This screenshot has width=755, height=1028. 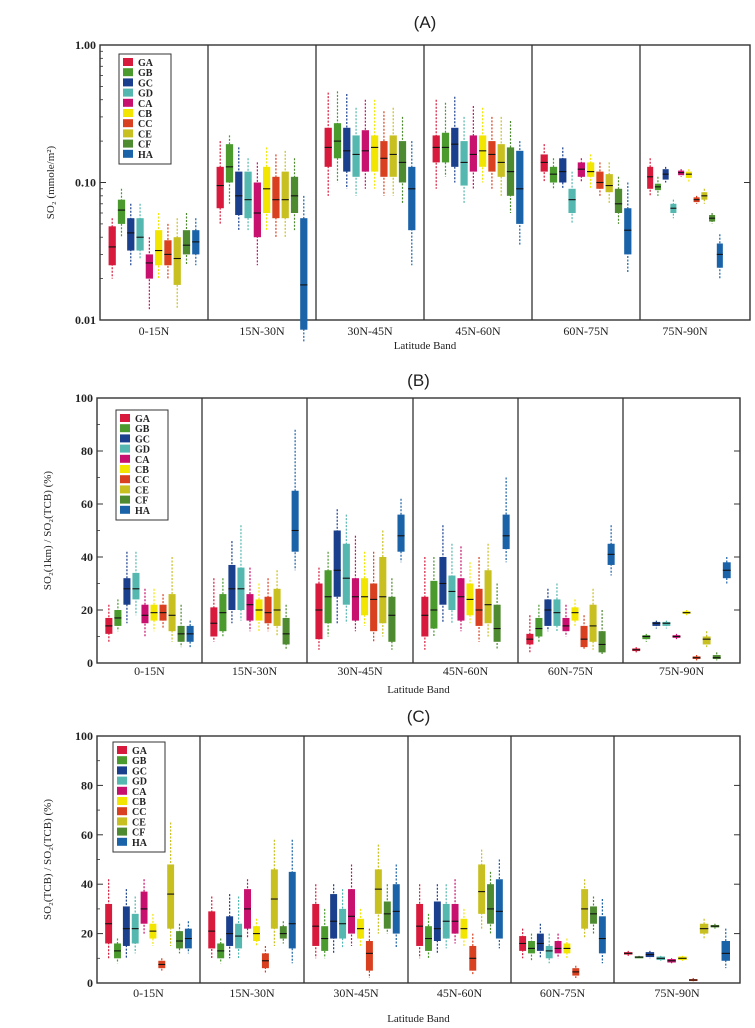 What do you see at coordinates (682, 671) in the screenshot?
I see `band-label: 75N-90N` at bounding box center [682, 671].